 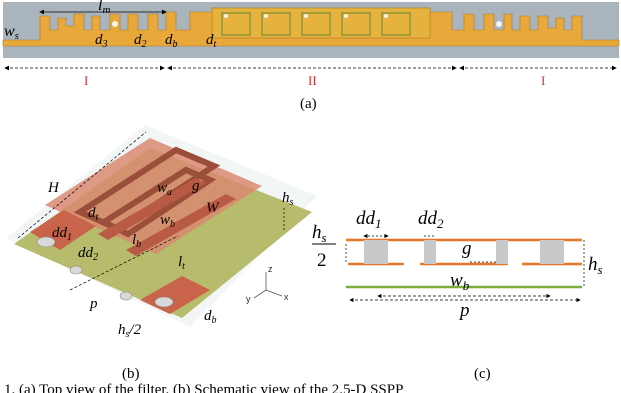 What do you see at coordinates (53, 188) in the screenshot?
I see `H-label: H` at bounding box center [53, 188].